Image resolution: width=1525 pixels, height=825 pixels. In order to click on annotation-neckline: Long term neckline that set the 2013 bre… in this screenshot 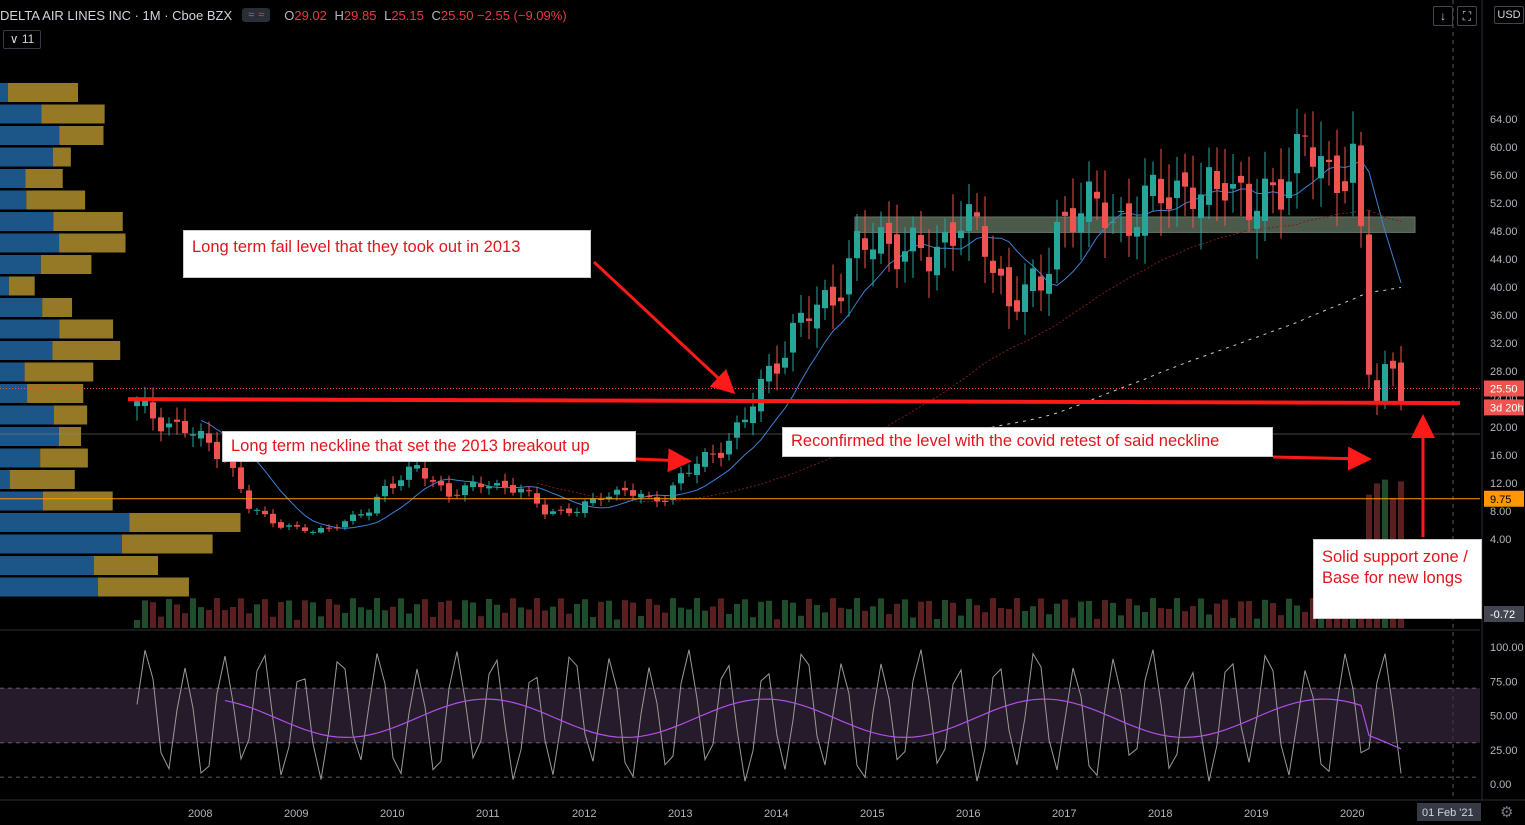, I will do `click(429, 446)`.